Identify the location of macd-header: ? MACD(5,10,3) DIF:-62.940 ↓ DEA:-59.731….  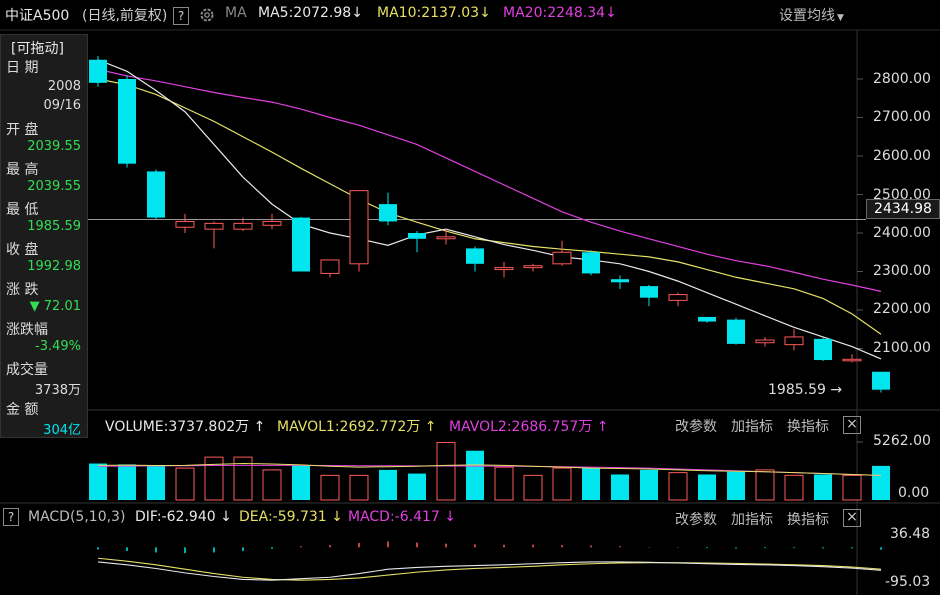
(470, 517).